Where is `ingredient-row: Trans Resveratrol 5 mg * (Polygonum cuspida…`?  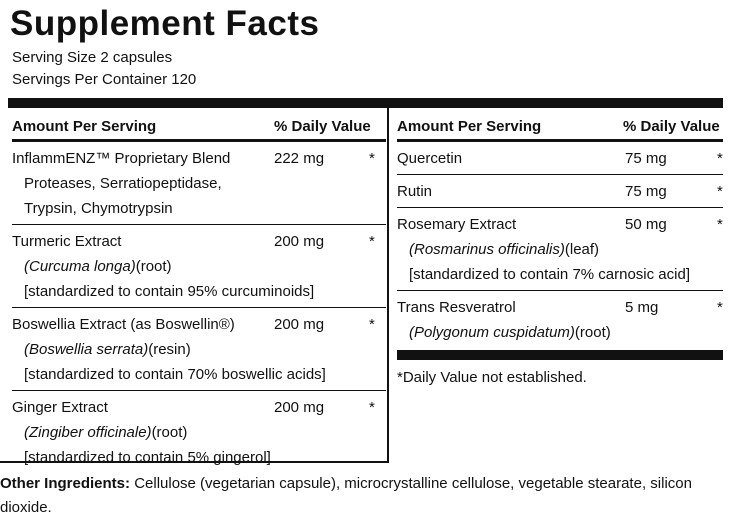
ingredient-row: Trans Resveratrol 5 mg * (Polygonum cuspida… is located at coordinates (560, 319).